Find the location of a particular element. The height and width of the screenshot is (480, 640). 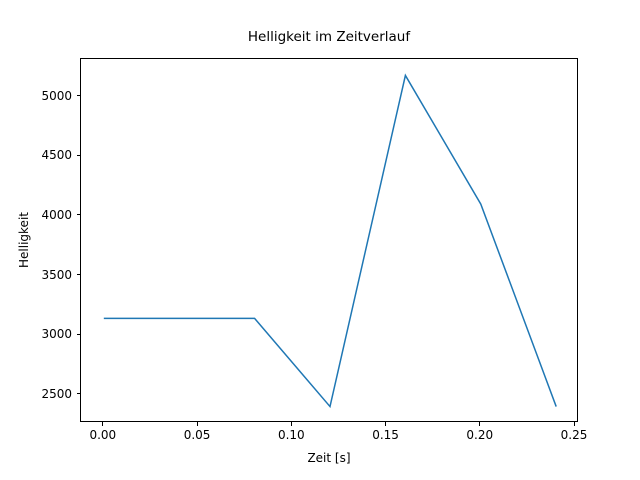

x-tick-label: 0.20 is located at coordinates (480, 435).